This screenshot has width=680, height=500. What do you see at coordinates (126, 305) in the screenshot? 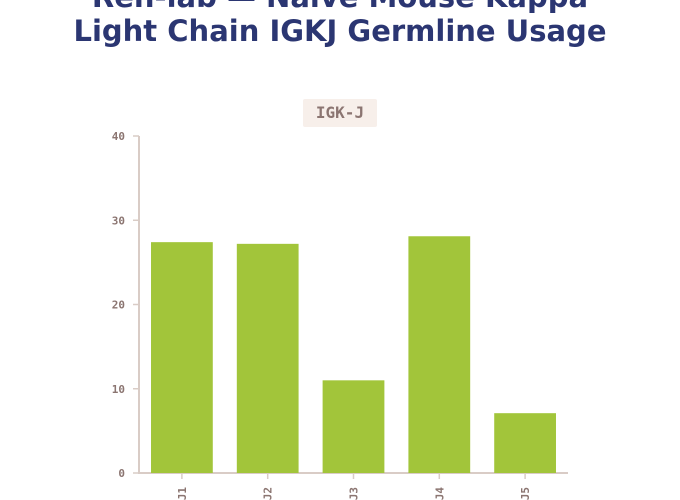
I see `y-axis: 0 10 20 30 40` at bounding box center [126, 305].